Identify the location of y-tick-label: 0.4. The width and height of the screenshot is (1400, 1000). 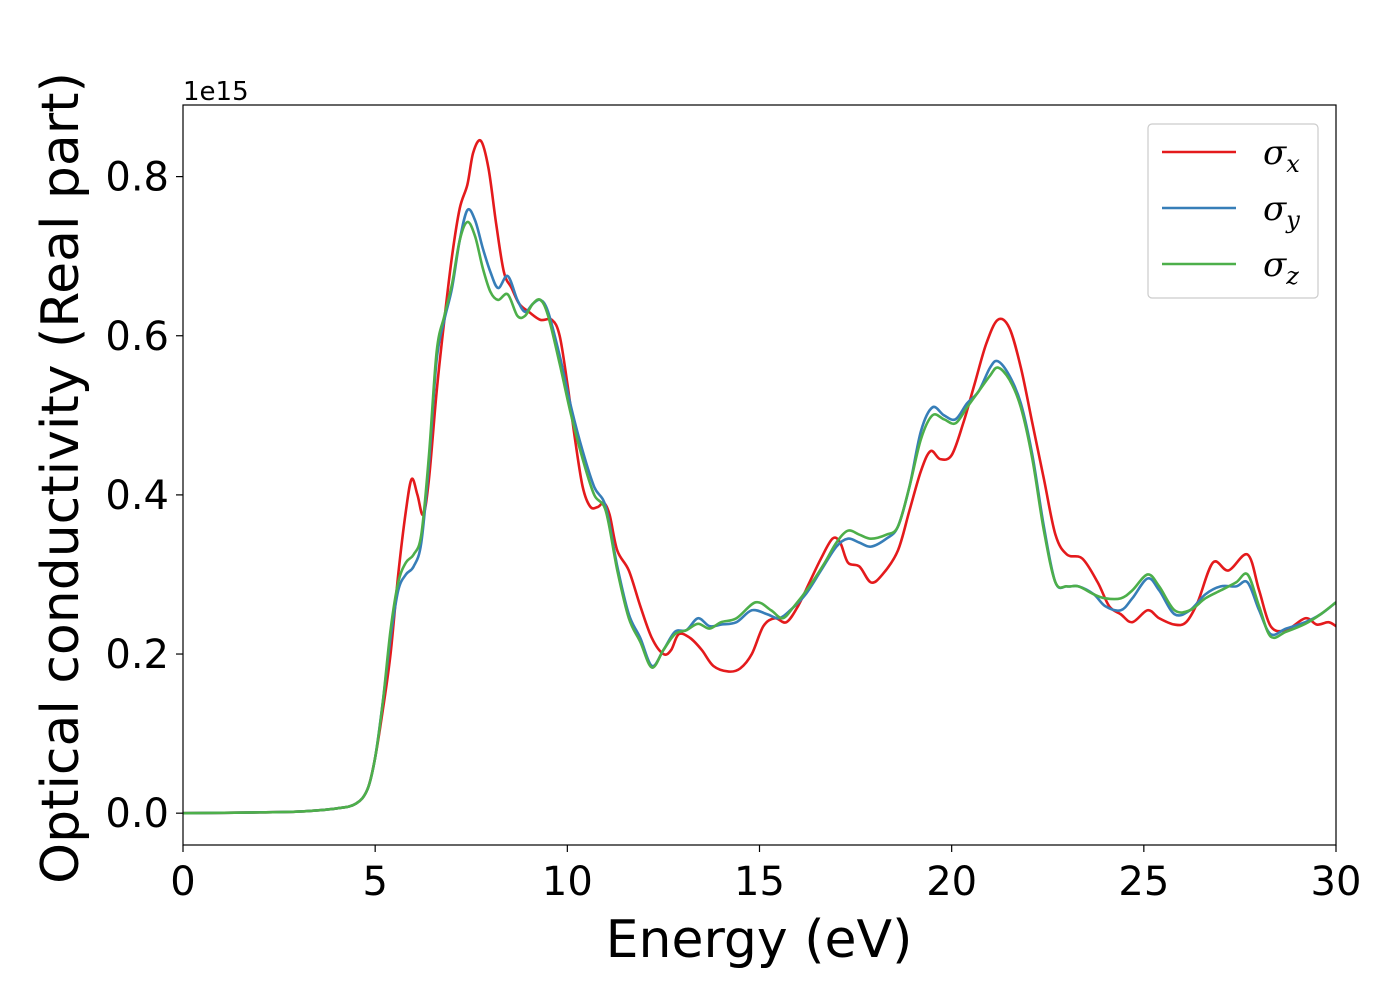
(137, 496).